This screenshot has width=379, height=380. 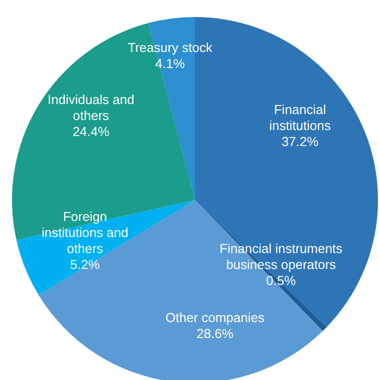 I want to click on data-label: 37.2%, so click(x=300, y=141).